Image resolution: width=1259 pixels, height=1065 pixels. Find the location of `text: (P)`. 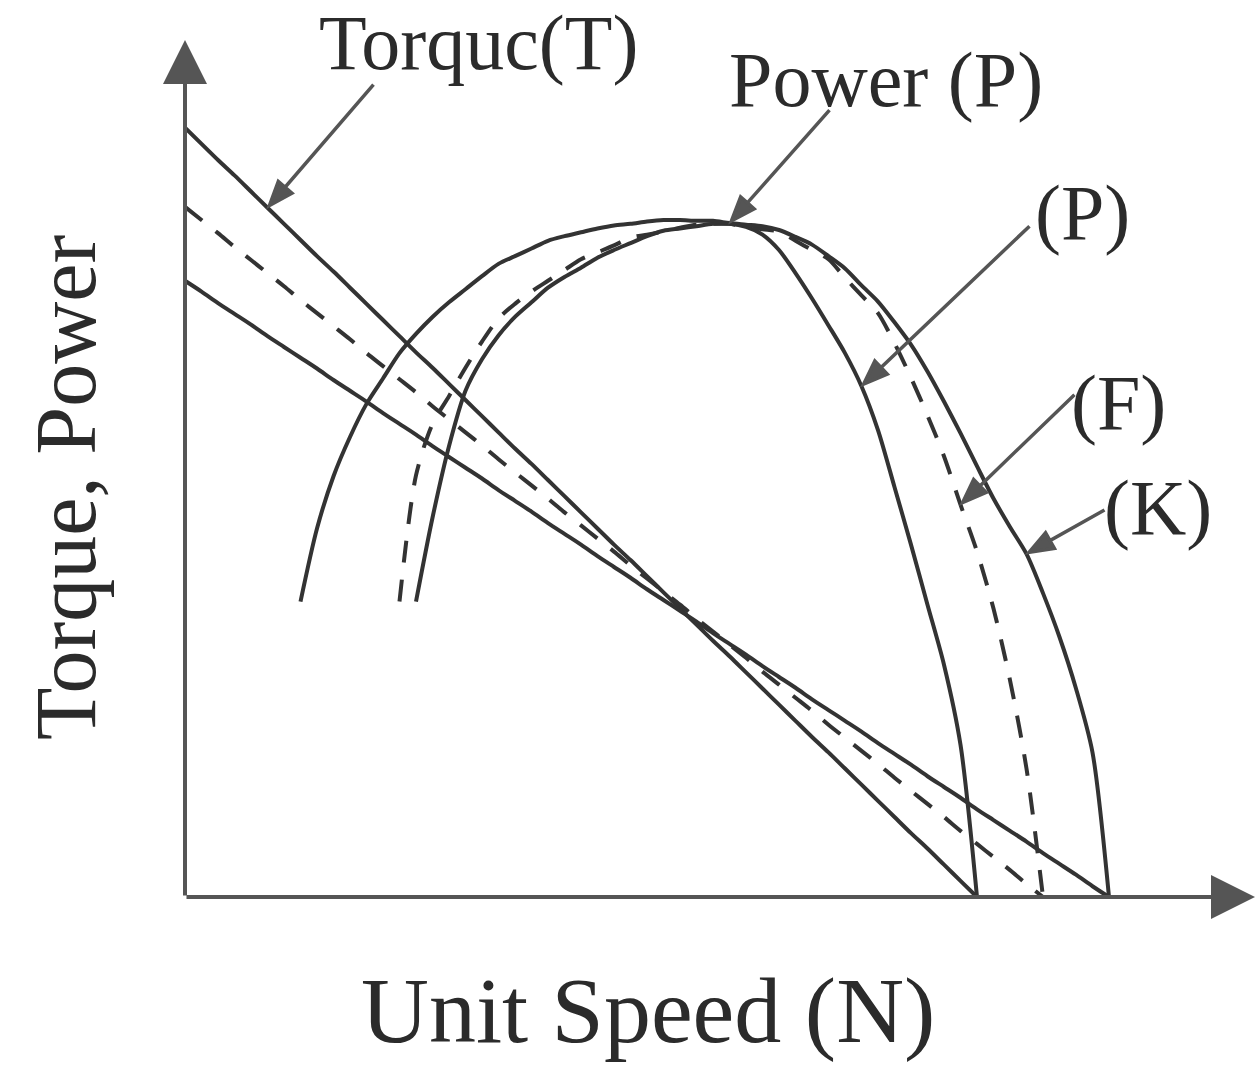

text: (P) is located at coordinates (1083, 212).